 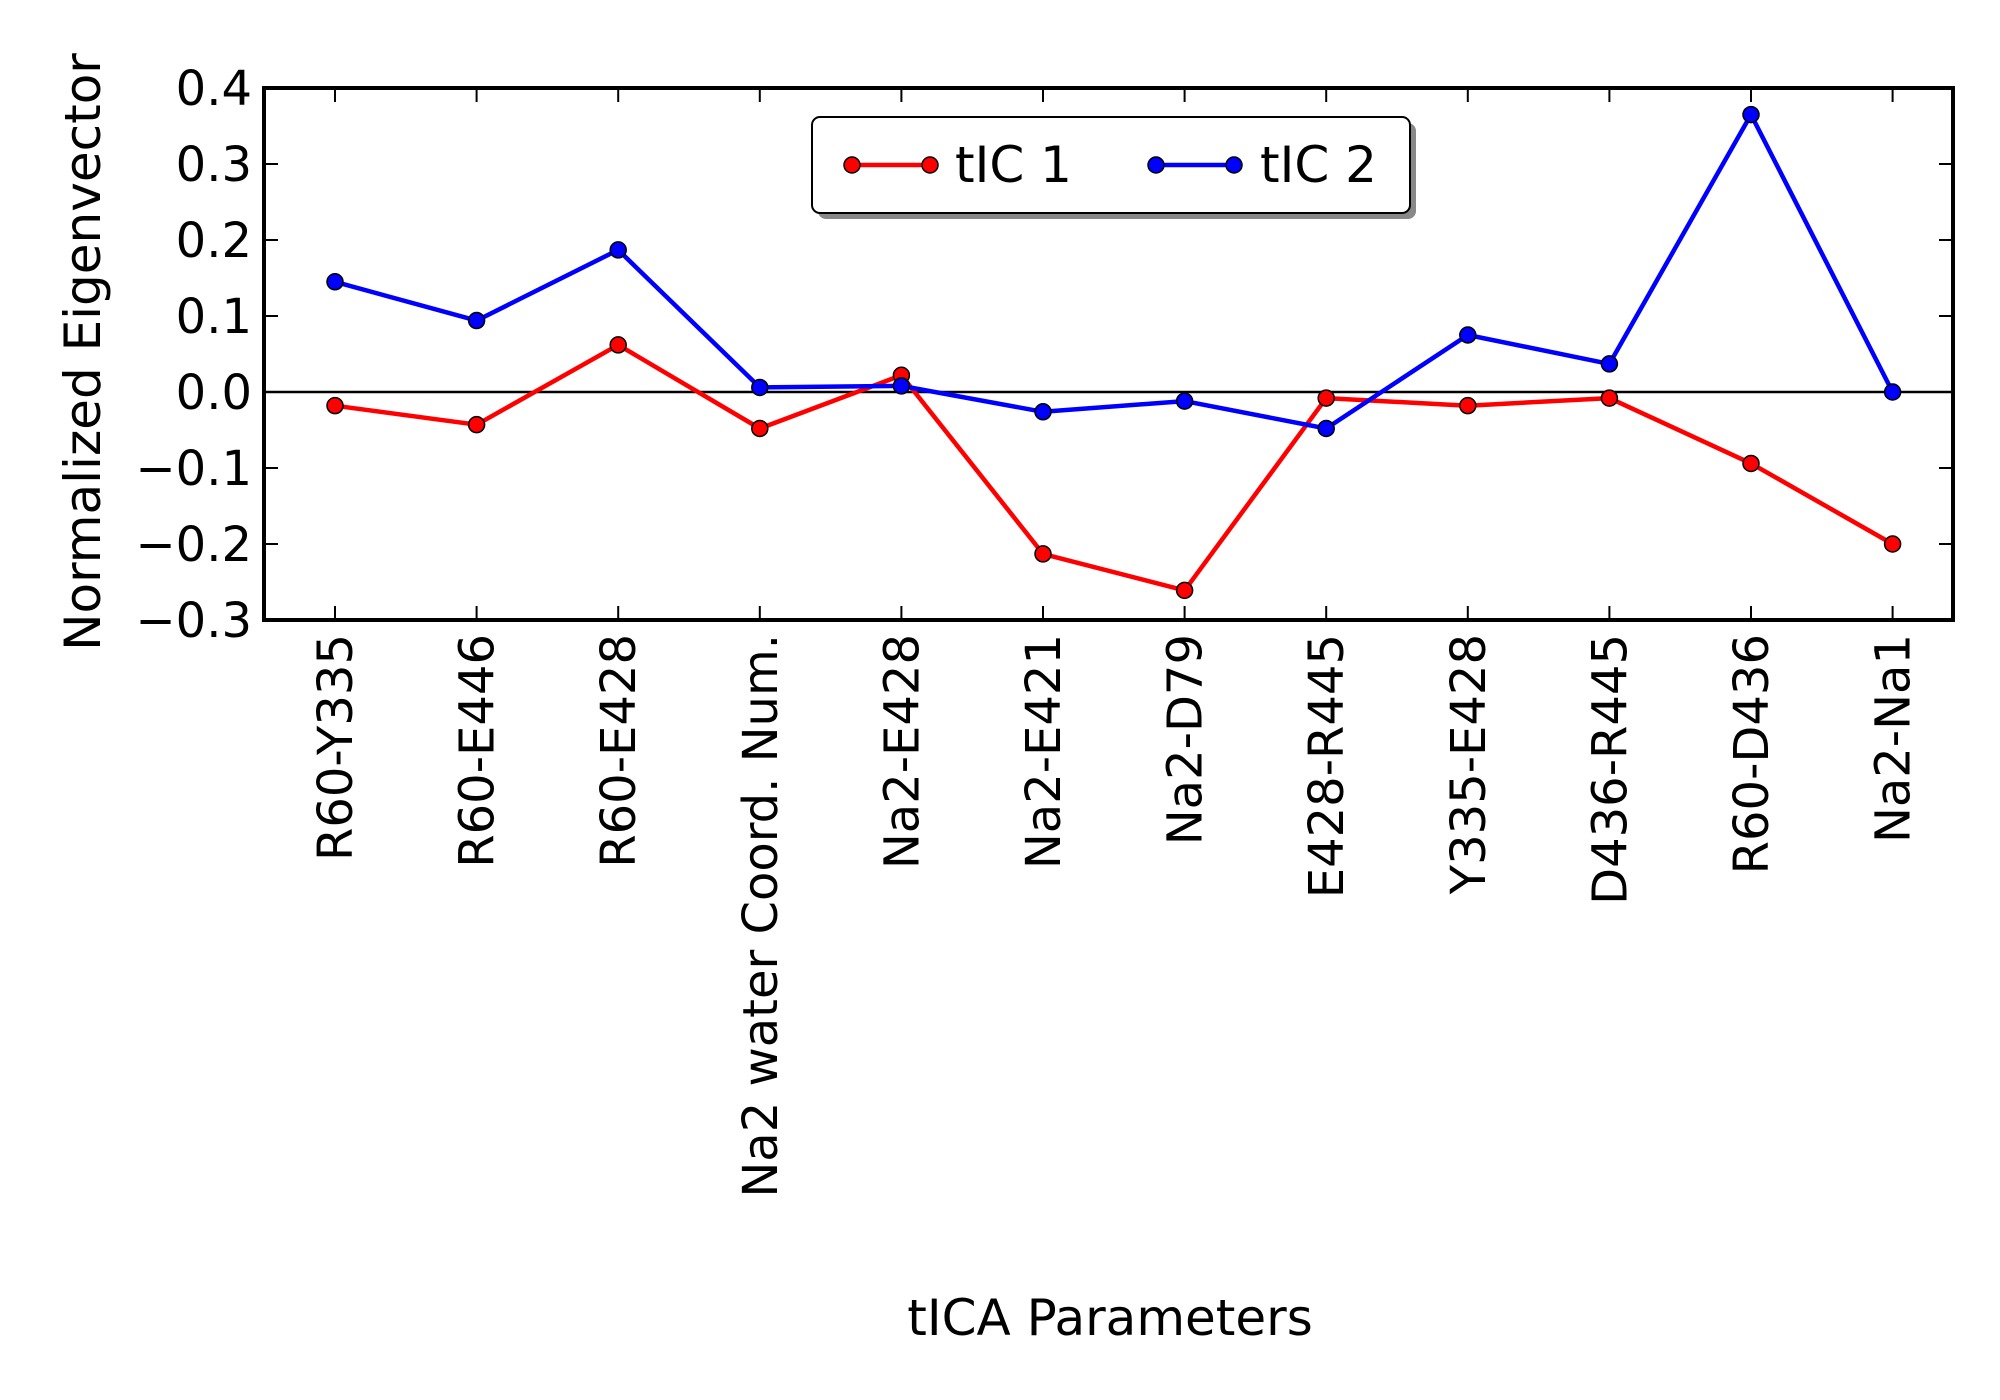 I want to click on legend-label-1: tIC 1, so click(x=1013, y=165).